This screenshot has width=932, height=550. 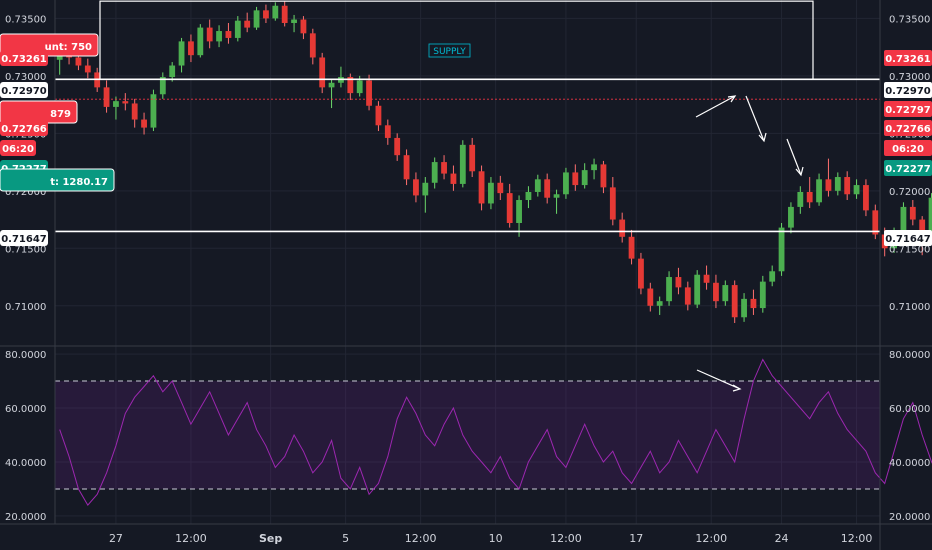 I want to click on right-price-tag: 0.72766, so click(x=908, y=129).